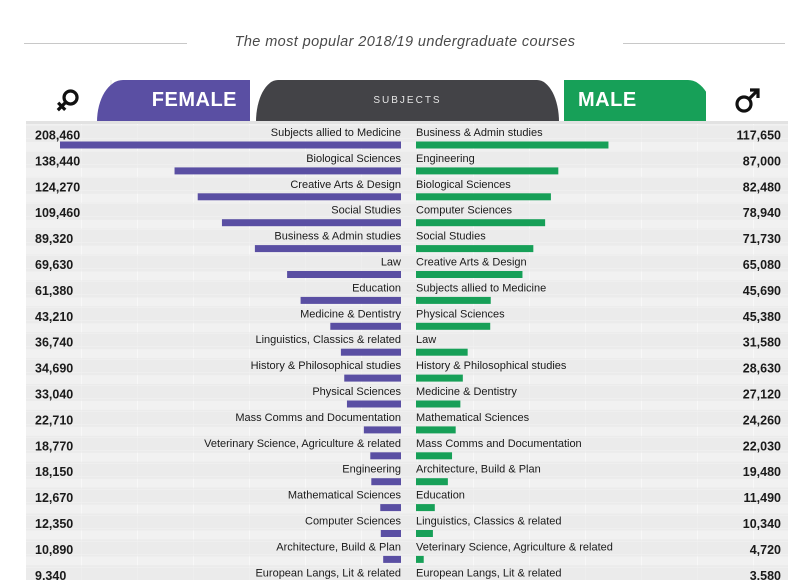 The width and height of the screenshot is (810, 580). I want to click on male-value-label: 4,720, so click(765, 550).